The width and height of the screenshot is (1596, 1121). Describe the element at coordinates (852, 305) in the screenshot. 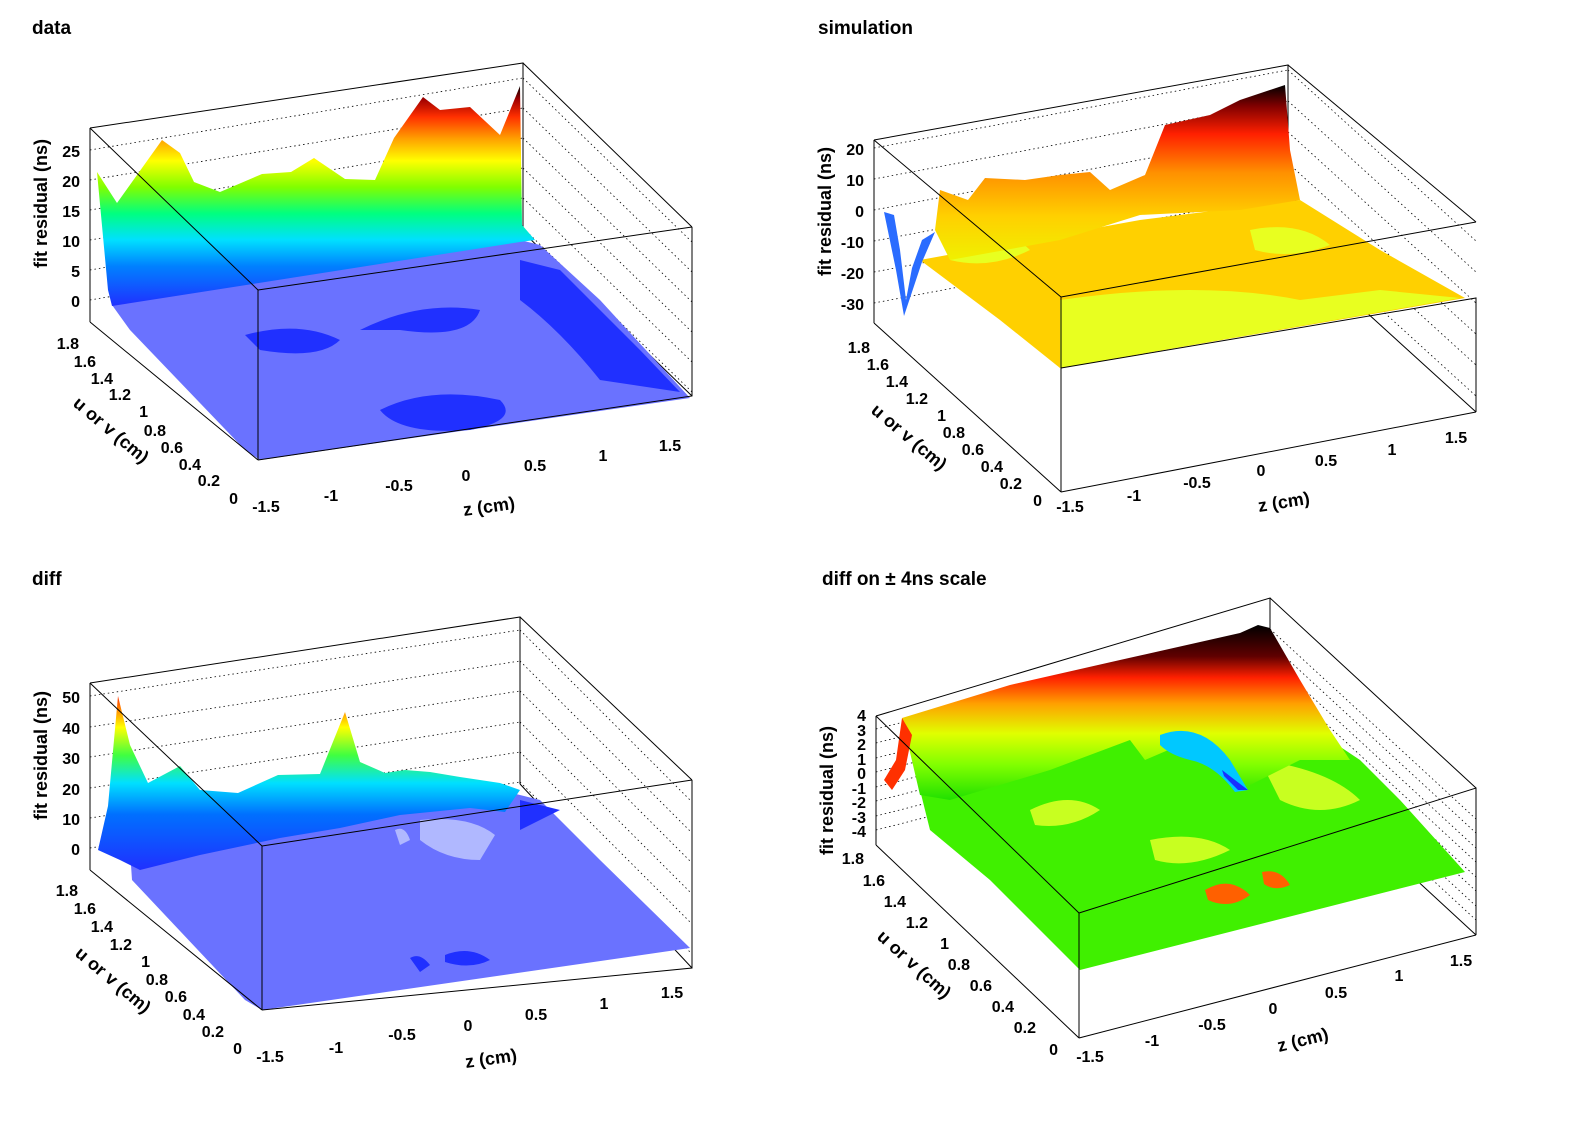

I see `z-tick: -30` at that location.